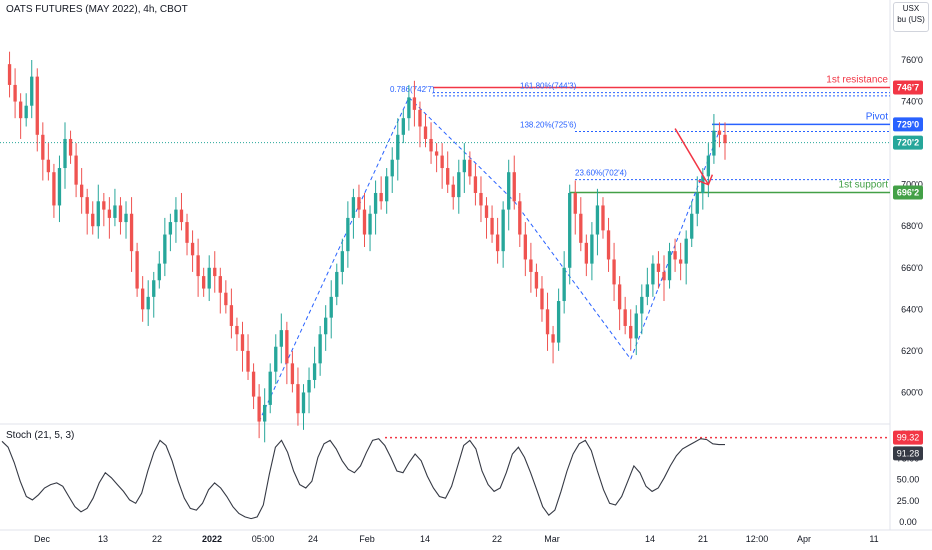 This screenshot has width=932, height=550. I want to click on projection-arrow, so click(692, 157).